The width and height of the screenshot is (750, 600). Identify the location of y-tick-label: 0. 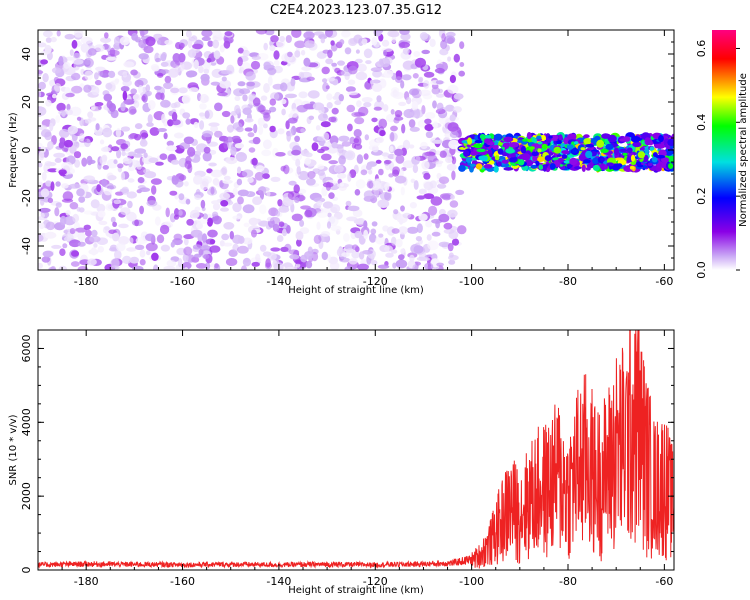
(26, 570).